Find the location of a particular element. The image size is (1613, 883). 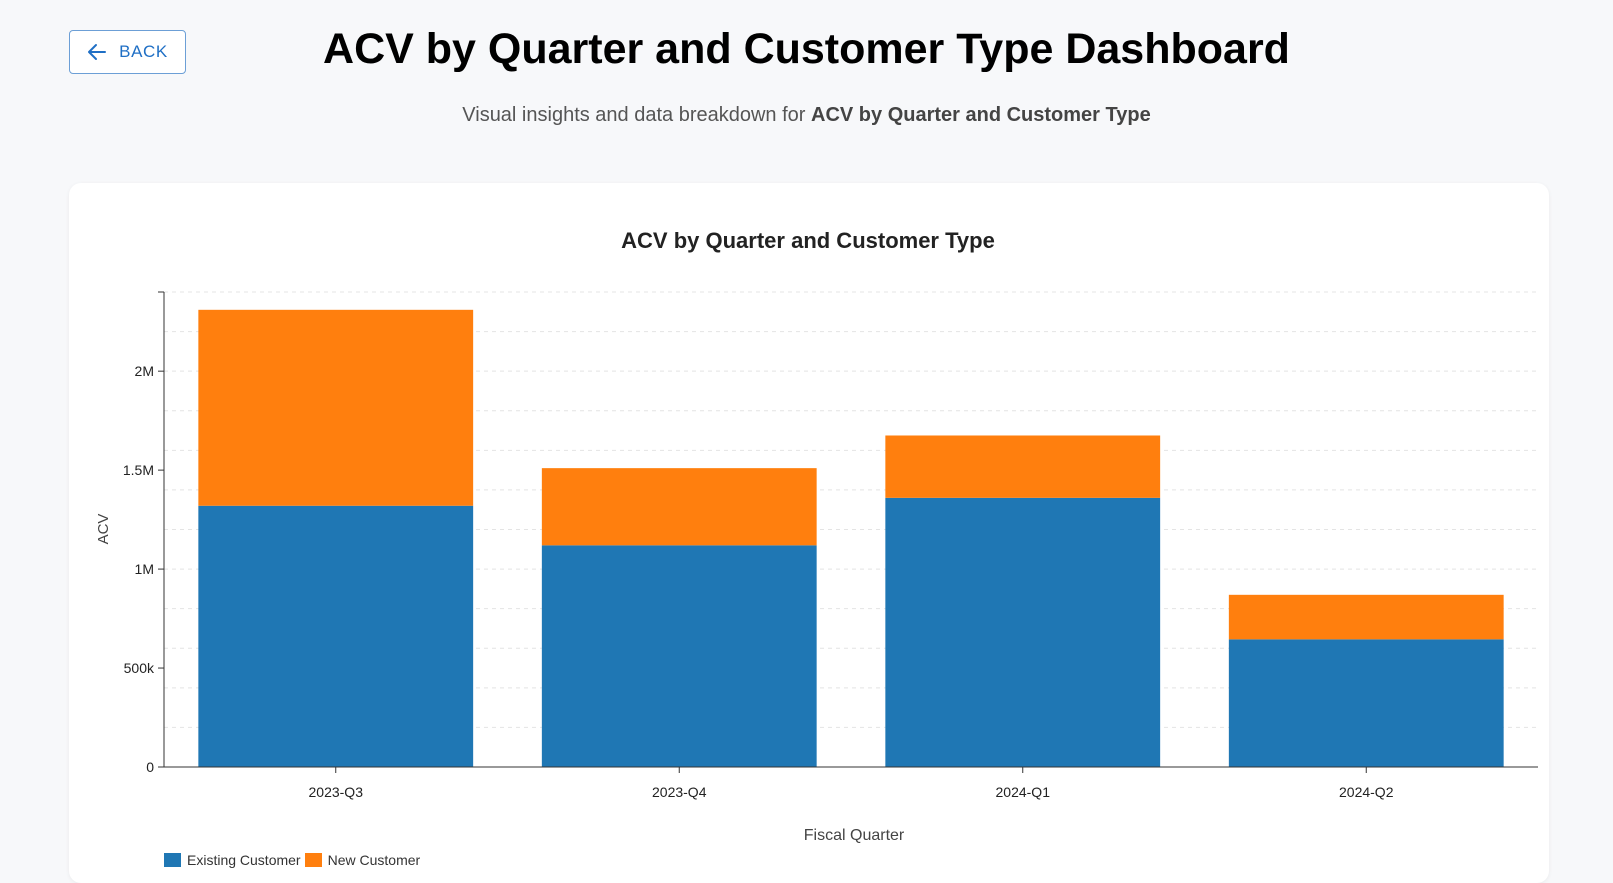

x-tick-label: 2023-Q3 is located at coordinates (336, 792).